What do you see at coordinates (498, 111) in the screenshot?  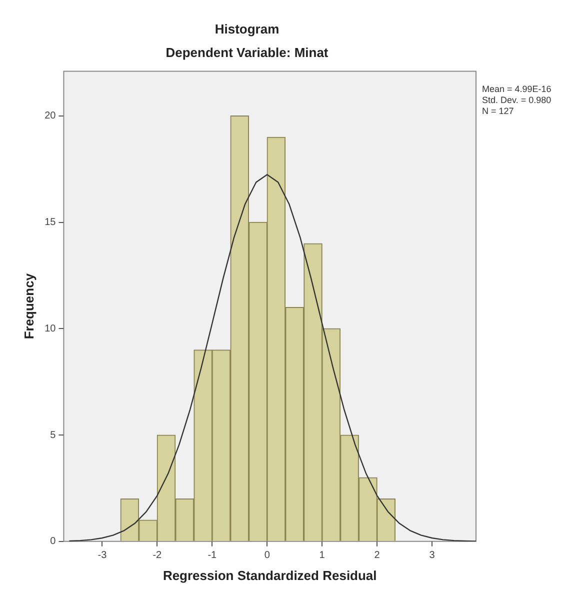 I see `text: N = 127` at bounding box center [498, 111].